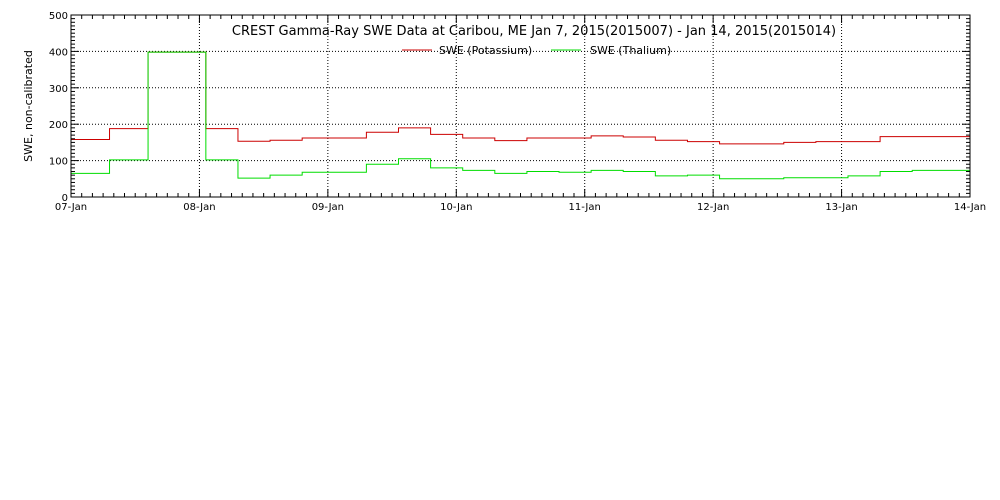 The height and width of the screenshot is (500, 1000). Describe the element at coordinates (58, 89) in the screenshot. I see `y-tick-label: 300` at that location.